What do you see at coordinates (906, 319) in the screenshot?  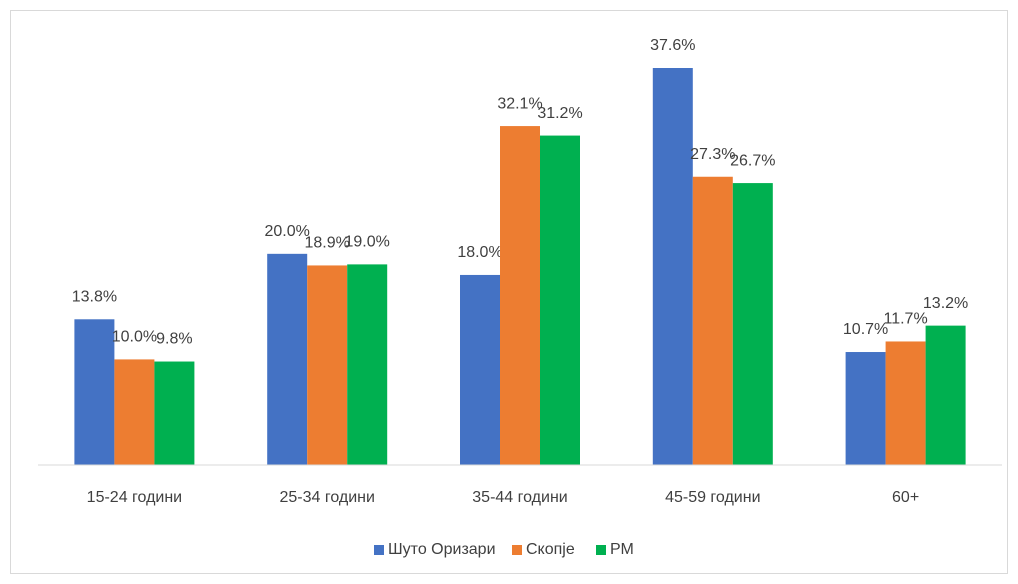 I see `data-label: 11.7%` at bounding box center [906, 319].